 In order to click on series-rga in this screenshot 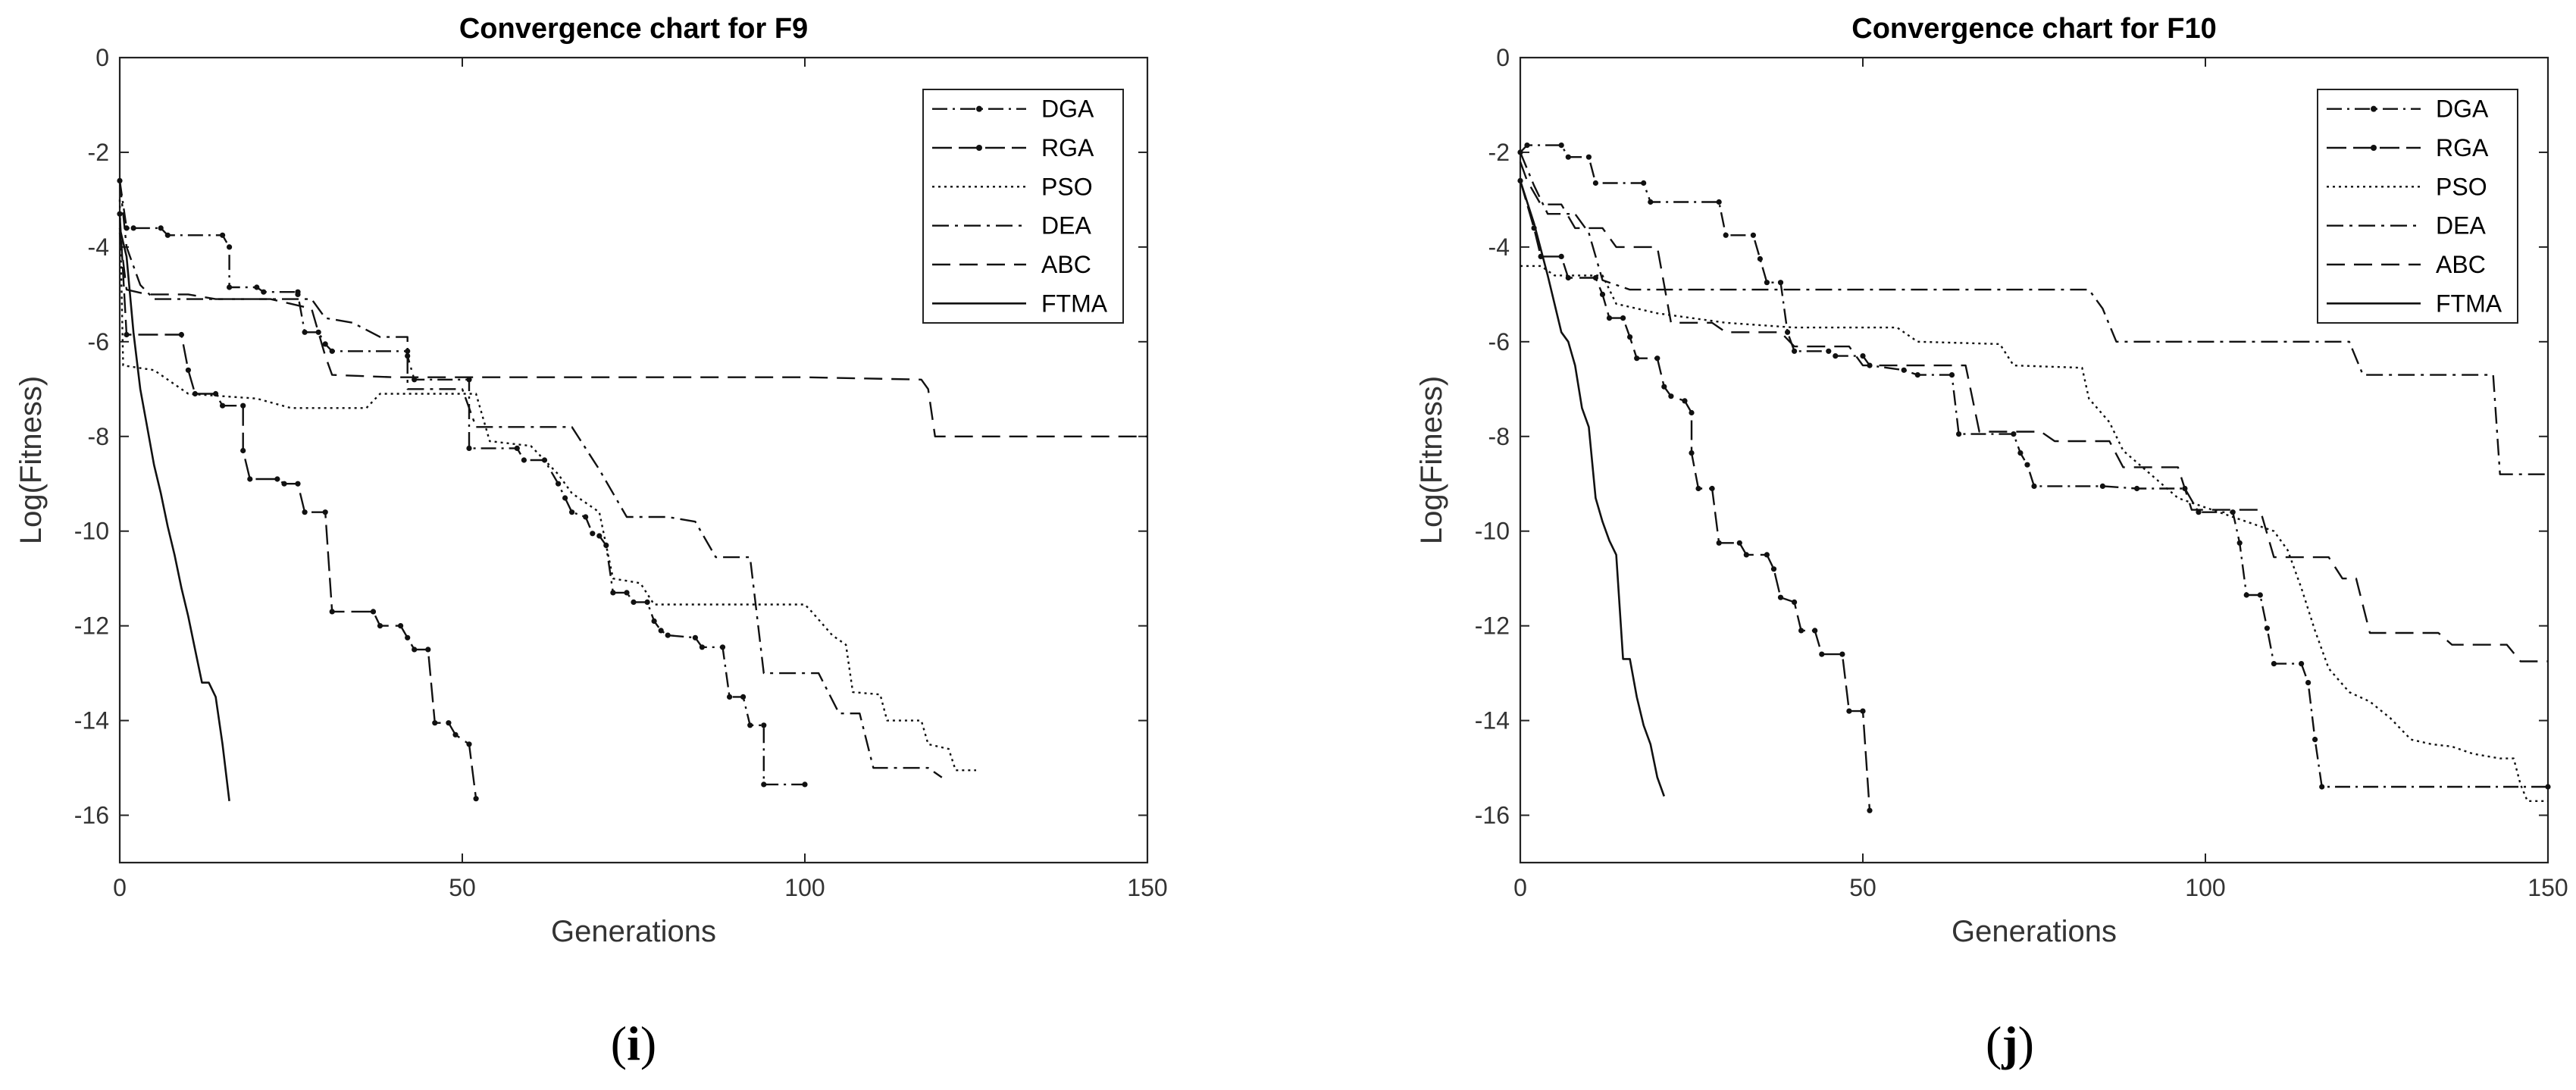, I will do `click(298, 506)`.